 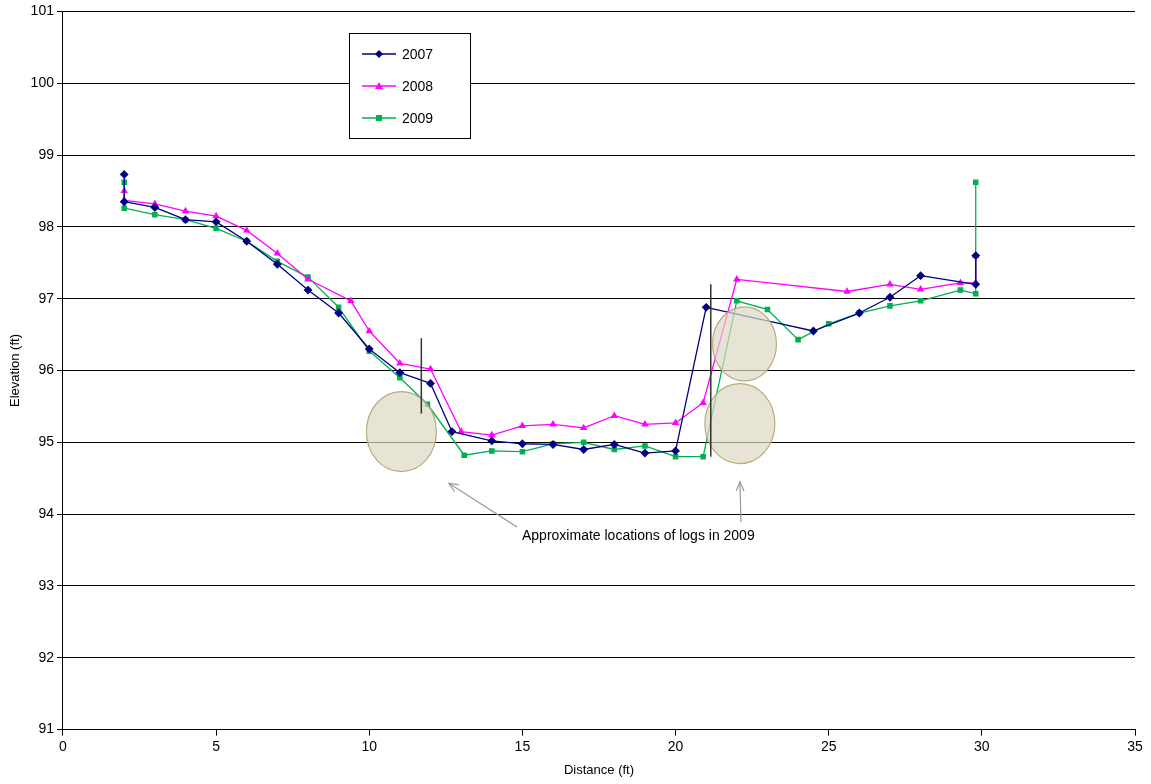 I want to click on x-tick-label: 15, so click(x=522, y=745).